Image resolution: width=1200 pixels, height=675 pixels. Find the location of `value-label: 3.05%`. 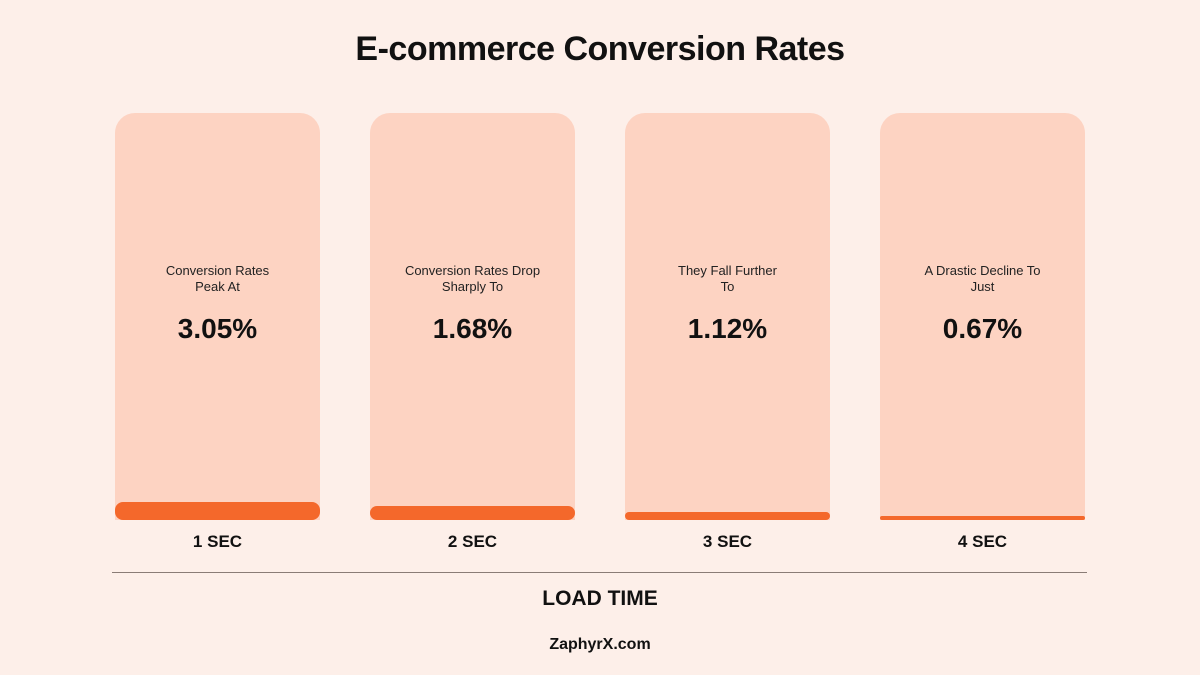

value-label: 3.05% is located at coordinates (217, 328).